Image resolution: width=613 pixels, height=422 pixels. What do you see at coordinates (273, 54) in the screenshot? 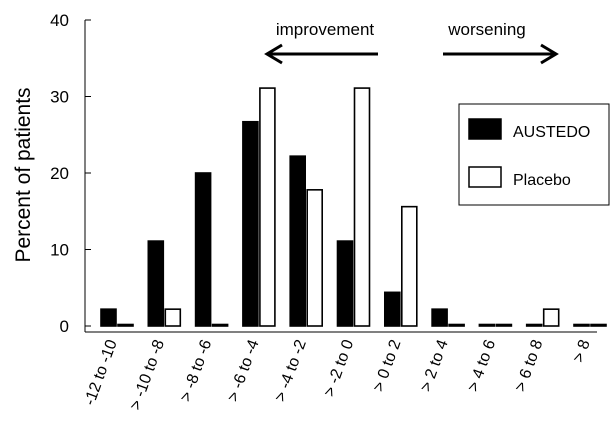
I see `improvement-arrowhead-icon` at bounding box center [273, 54].